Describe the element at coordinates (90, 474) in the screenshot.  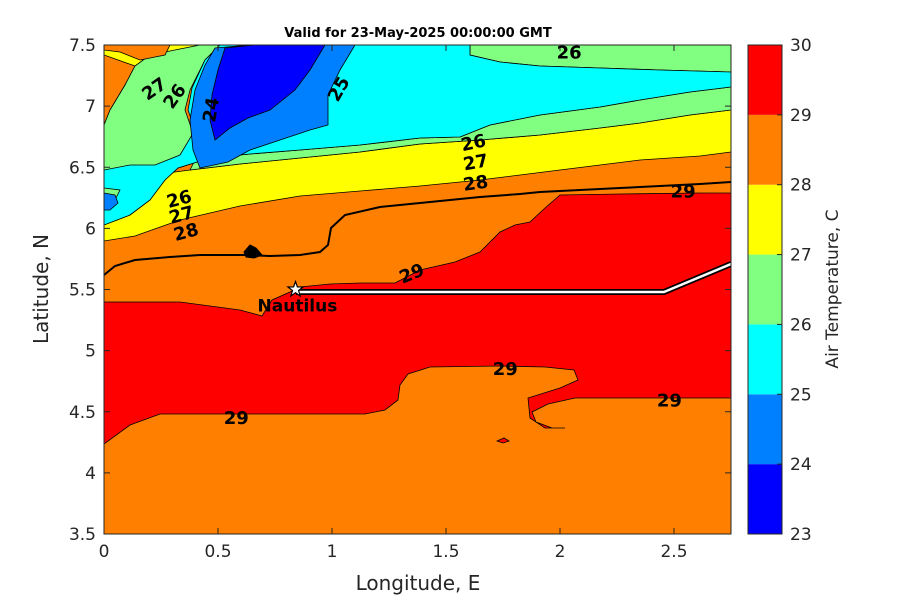
I see `y-tick-label: 4` at that location.